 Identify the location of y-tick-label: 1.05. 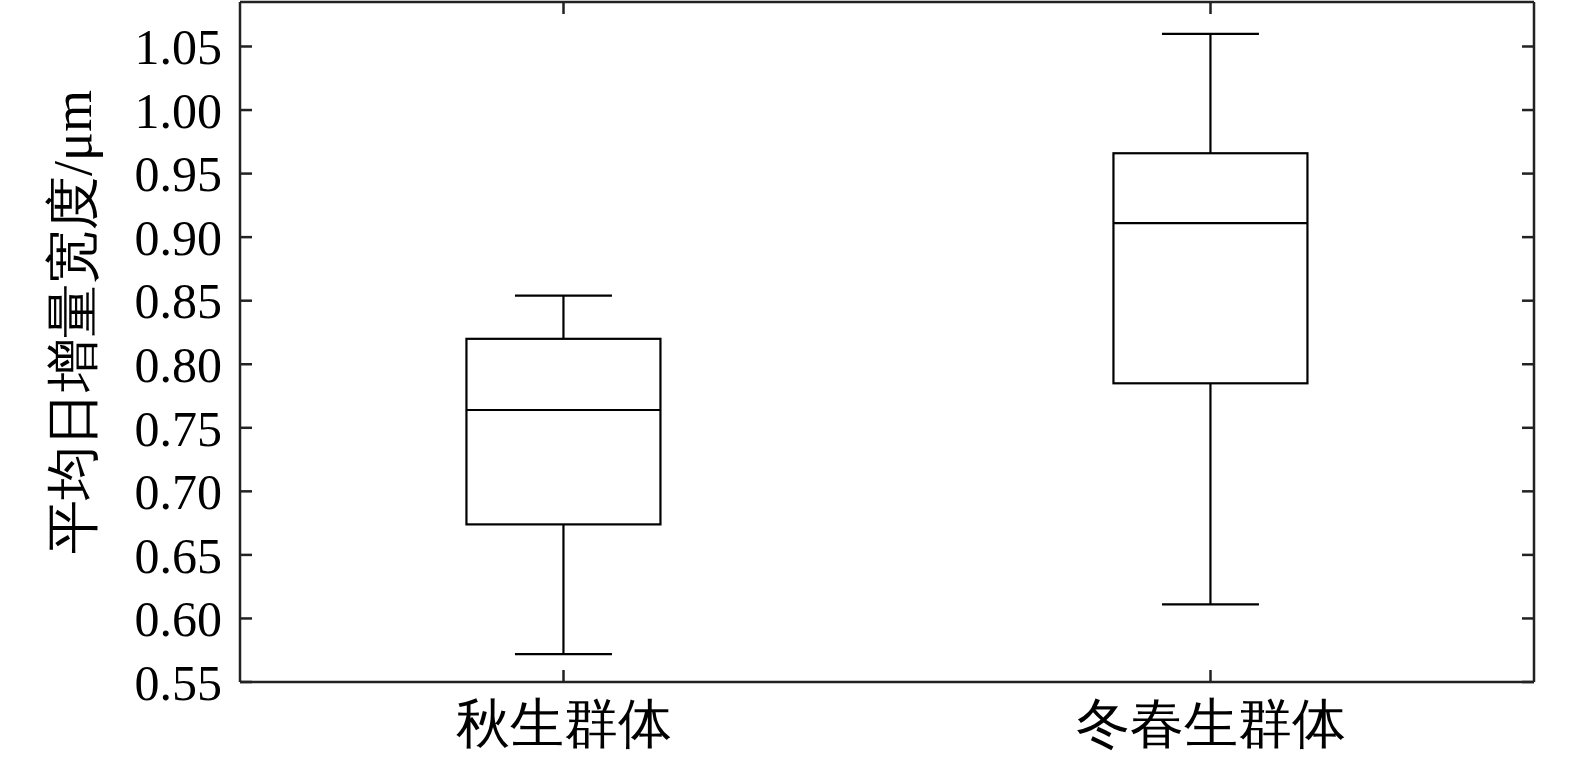
(178, 47).